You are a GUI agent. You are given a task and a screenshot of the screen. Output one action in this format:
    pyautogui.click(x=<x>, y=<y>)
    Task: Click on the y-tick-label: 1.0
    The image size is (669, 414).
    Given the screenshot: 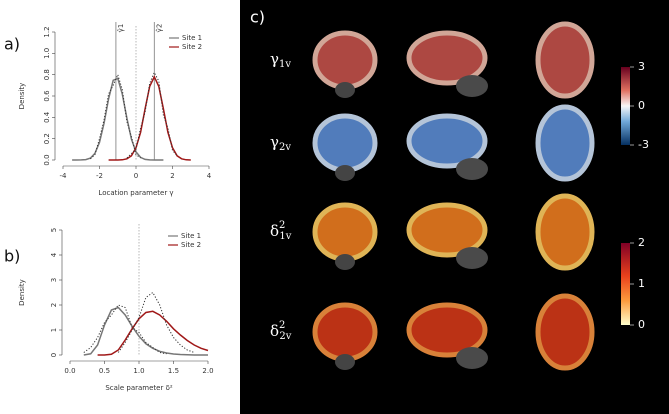 What is the action you would take?
    pyautogui.click(x=47, y=53)
    